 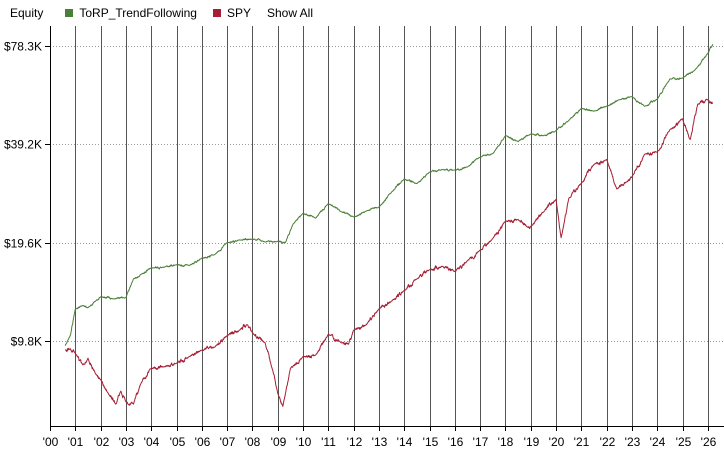 I want to click on x-tick-label-6: '06, so click(x=203, y=442).